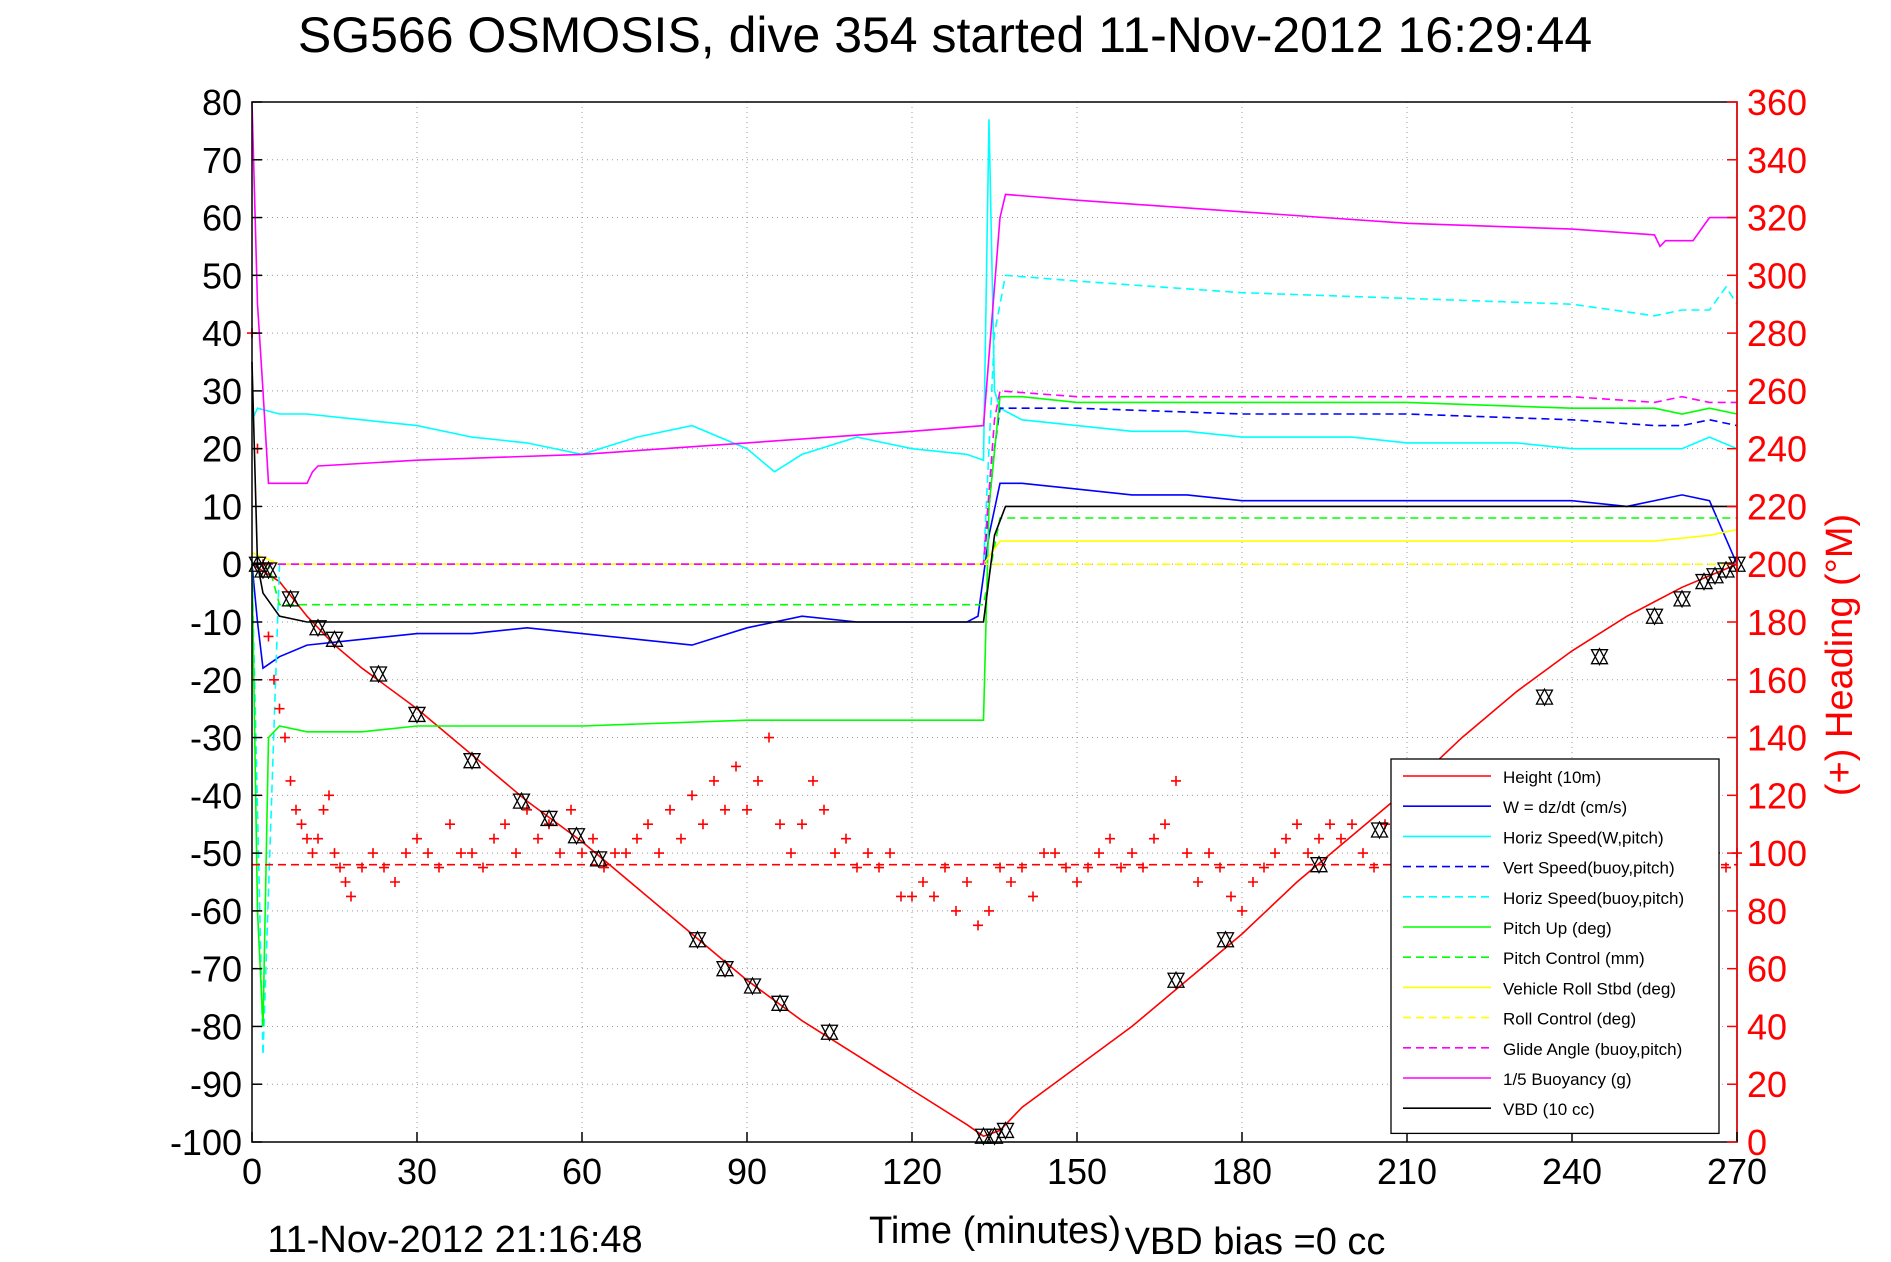  I want to click on y-tick-label-right: 340, so click(1777, 160).